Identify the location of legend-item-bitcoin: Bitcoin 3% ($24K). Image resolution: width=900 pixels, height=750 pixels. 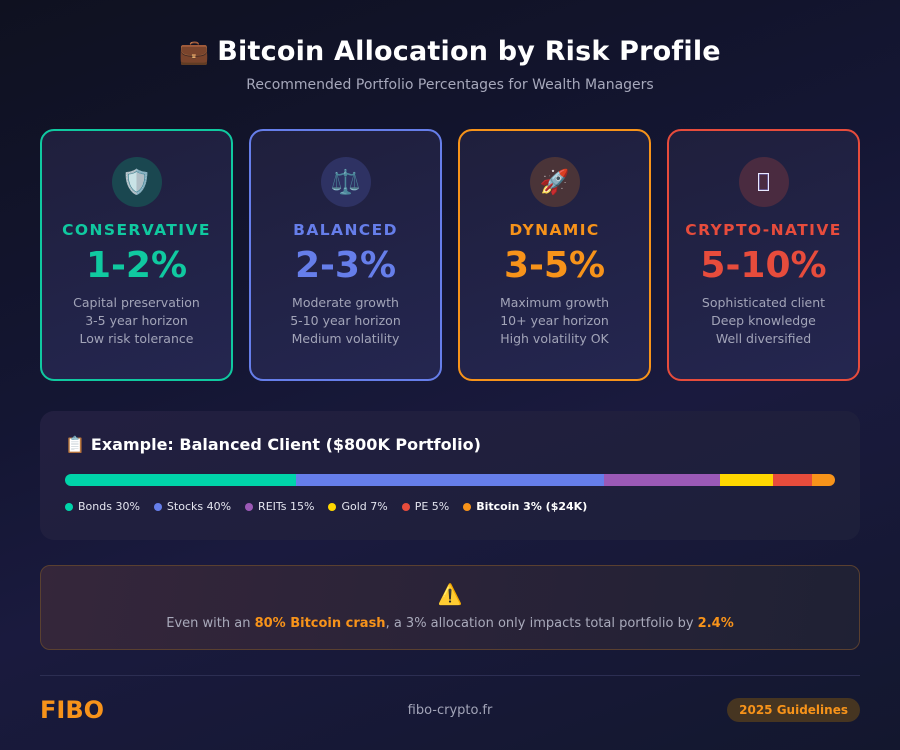
(525, 506).